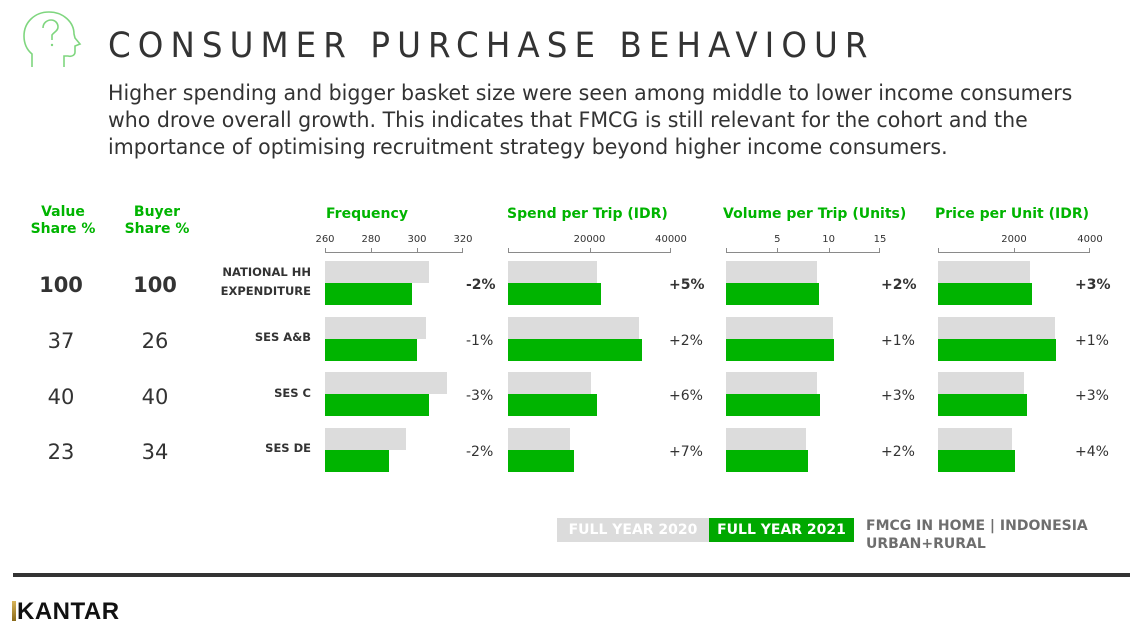  I want to click on buyer-share-header-line1: Buyer, so click(157, 212).